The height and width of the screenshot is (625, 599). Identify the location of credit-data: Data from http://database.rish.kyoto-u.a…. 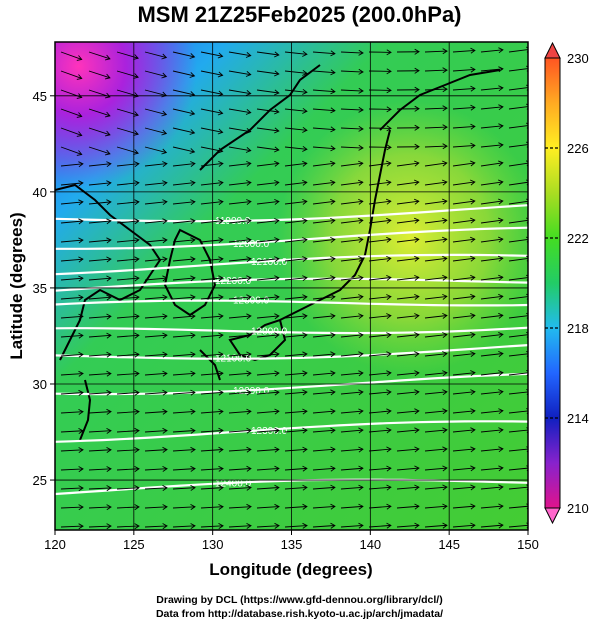
(299, 614).